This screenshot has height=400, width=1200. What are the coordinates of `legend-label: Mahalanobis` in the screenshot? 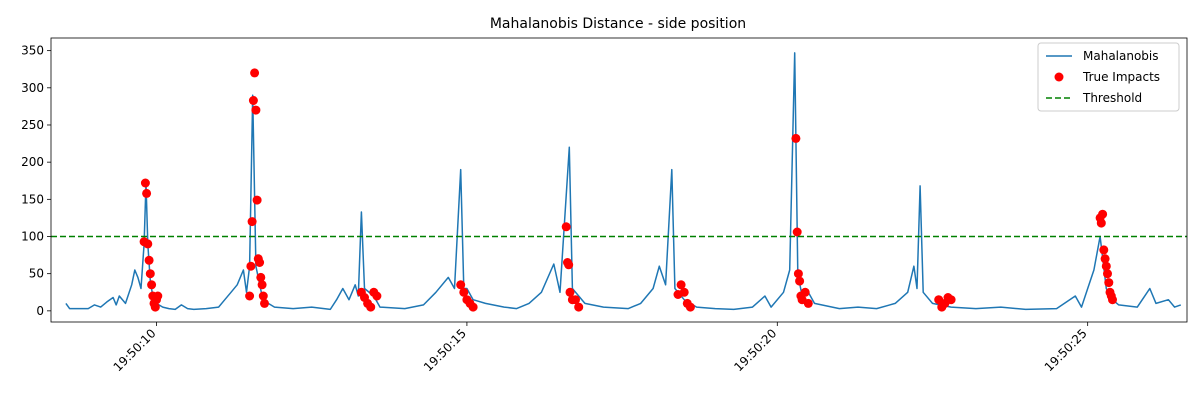 It's located at (1121, 56).